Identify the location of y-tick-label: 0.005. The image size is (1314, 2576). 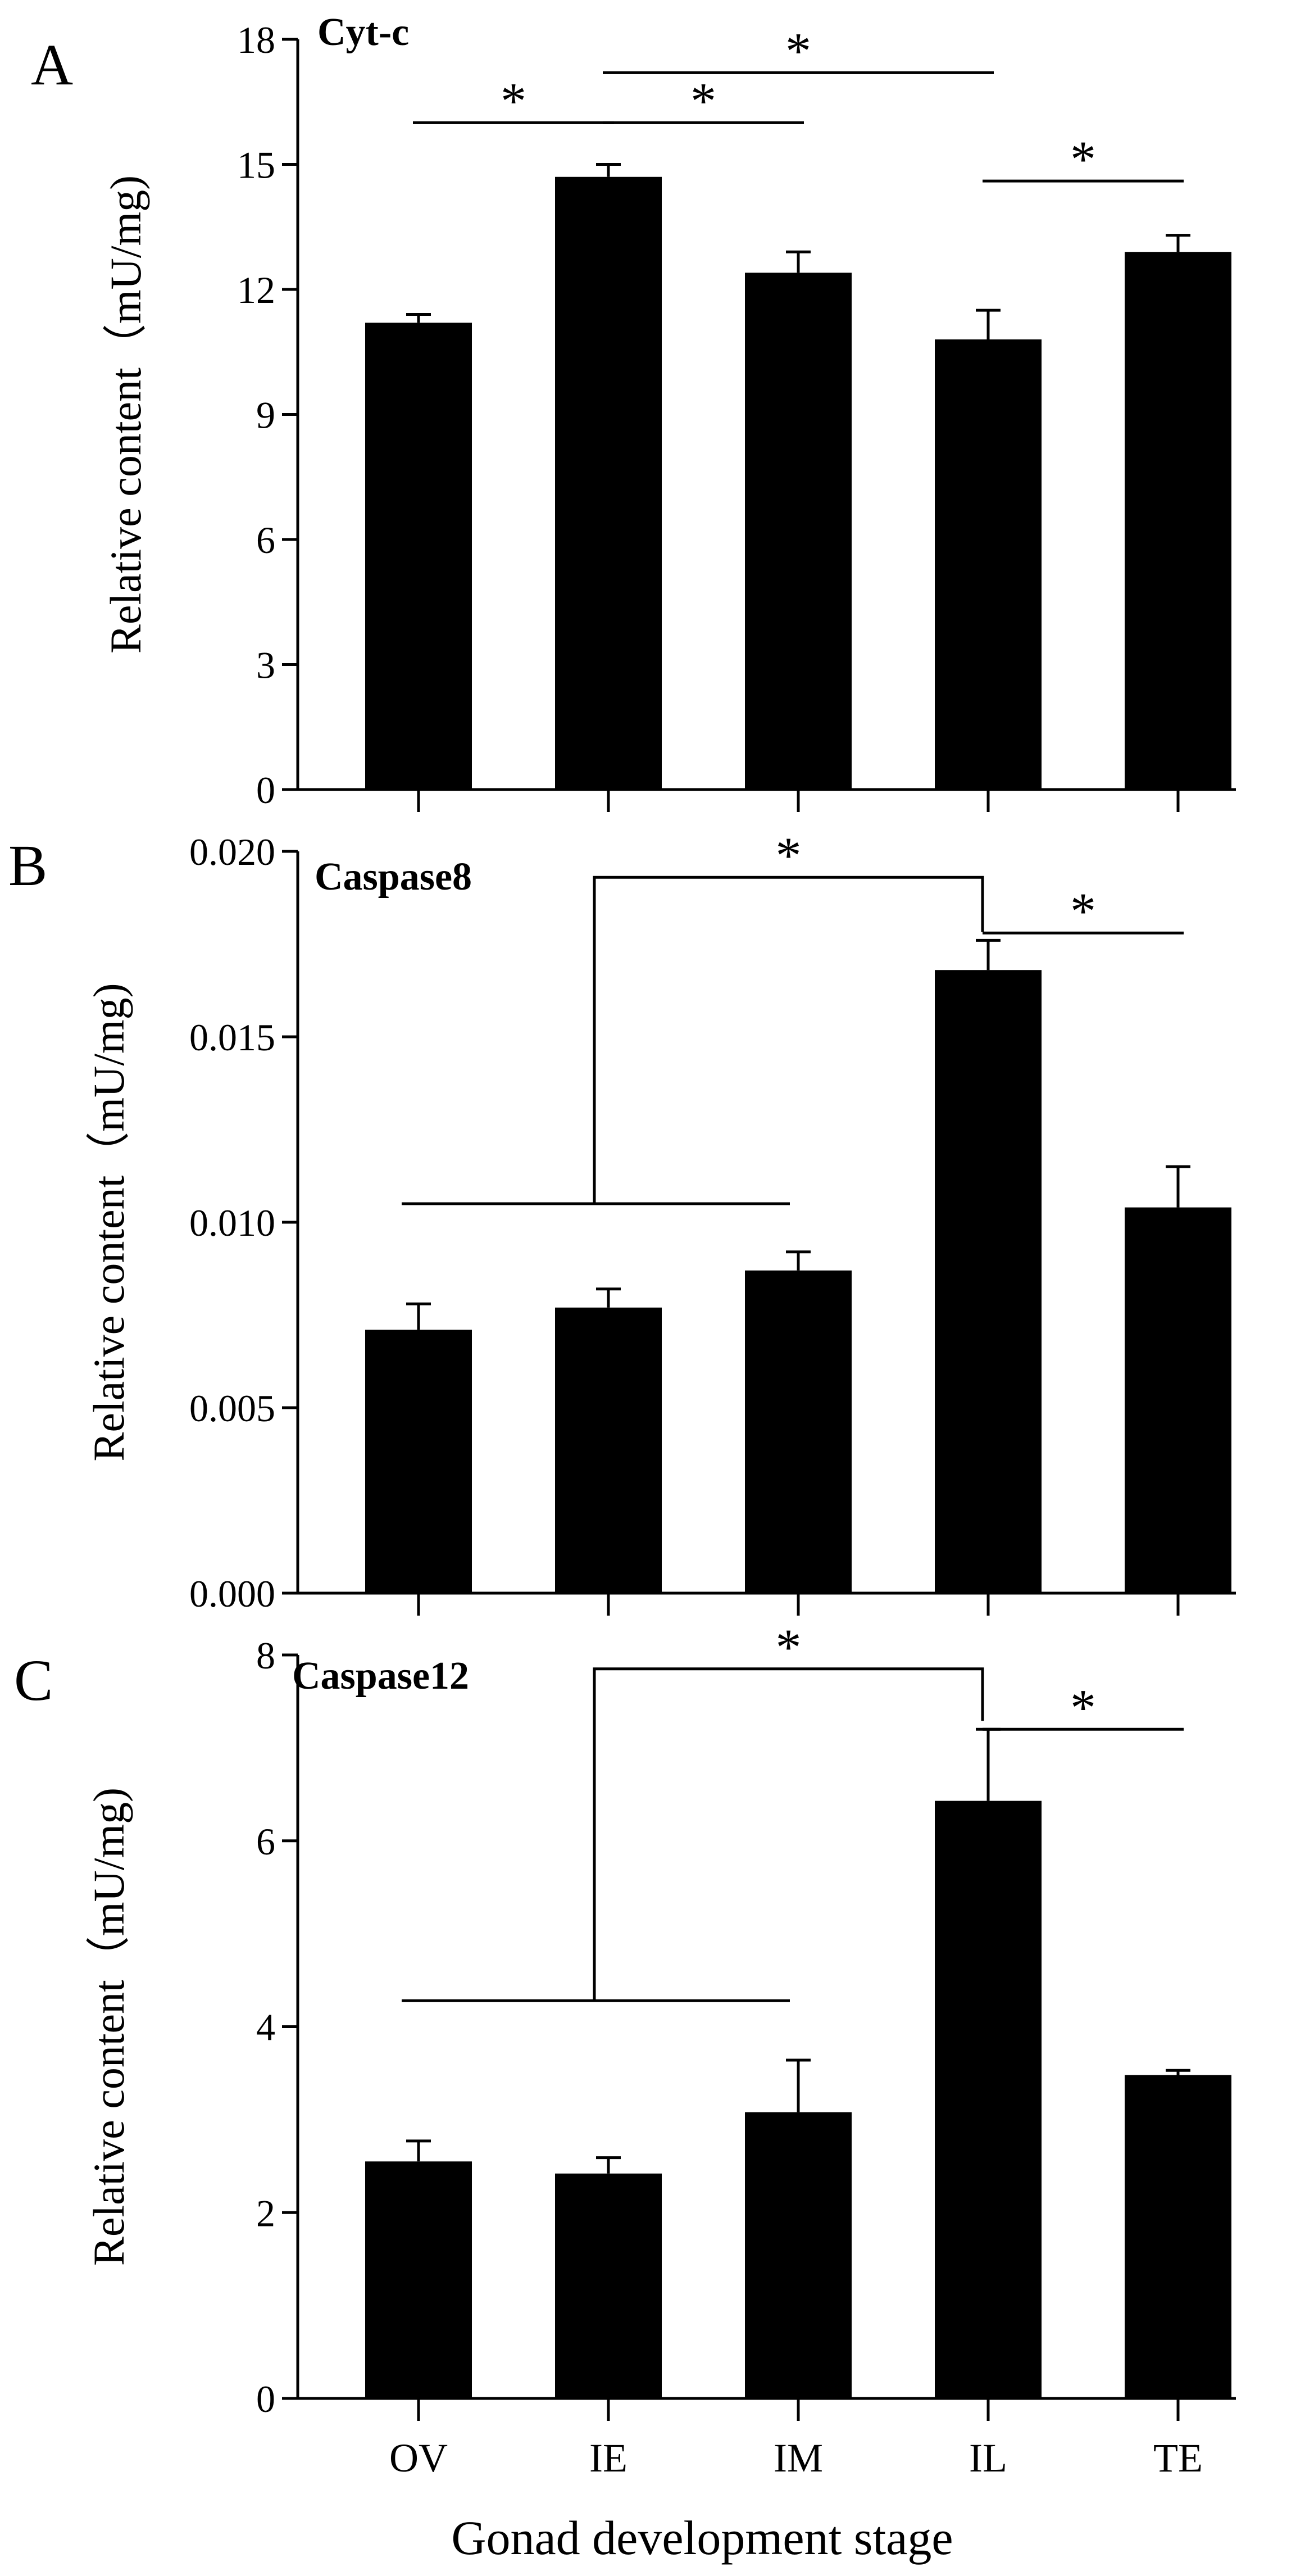
(232, 1408).